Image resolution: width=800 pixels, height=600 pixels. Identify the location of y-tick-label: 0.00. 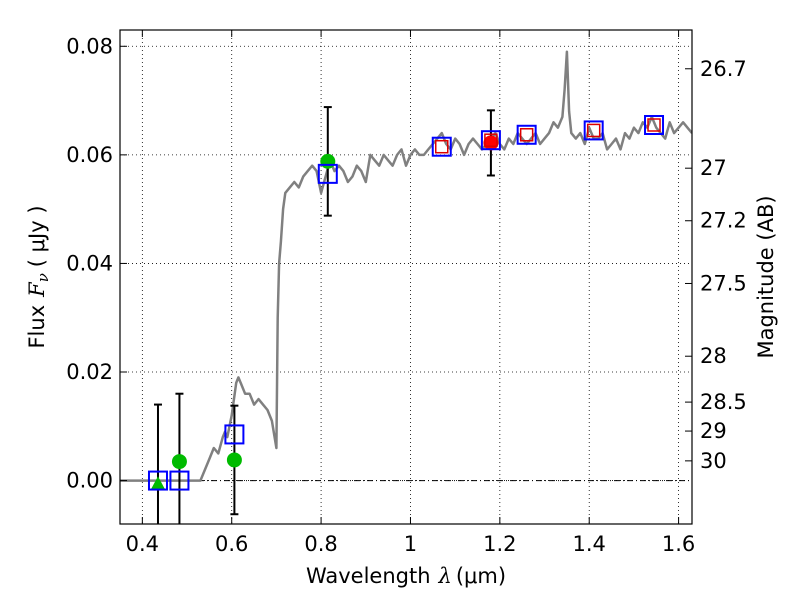
(89, 481).